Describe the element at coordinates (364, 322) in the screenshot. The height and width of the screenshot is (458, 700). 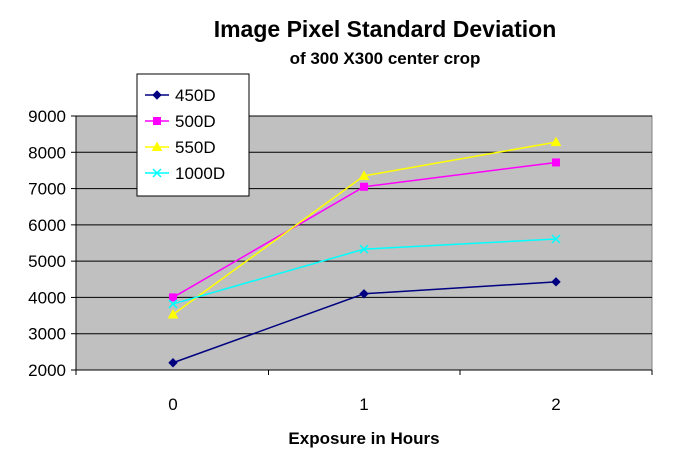
I see `series-450d` at that location.